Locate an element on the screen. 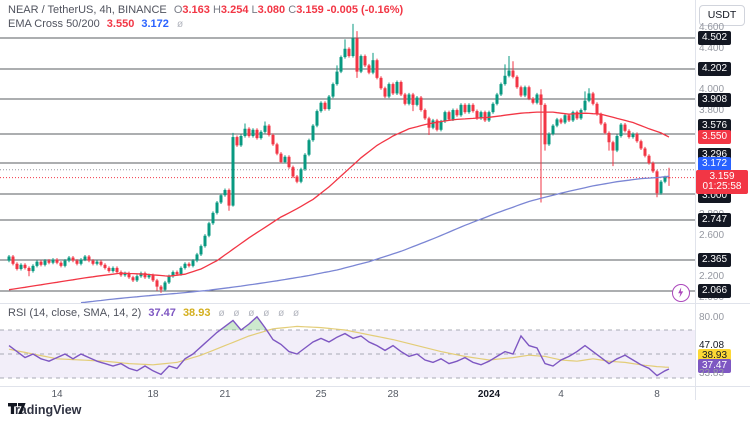  time-label: 18 is located at coordinates (153, 394).